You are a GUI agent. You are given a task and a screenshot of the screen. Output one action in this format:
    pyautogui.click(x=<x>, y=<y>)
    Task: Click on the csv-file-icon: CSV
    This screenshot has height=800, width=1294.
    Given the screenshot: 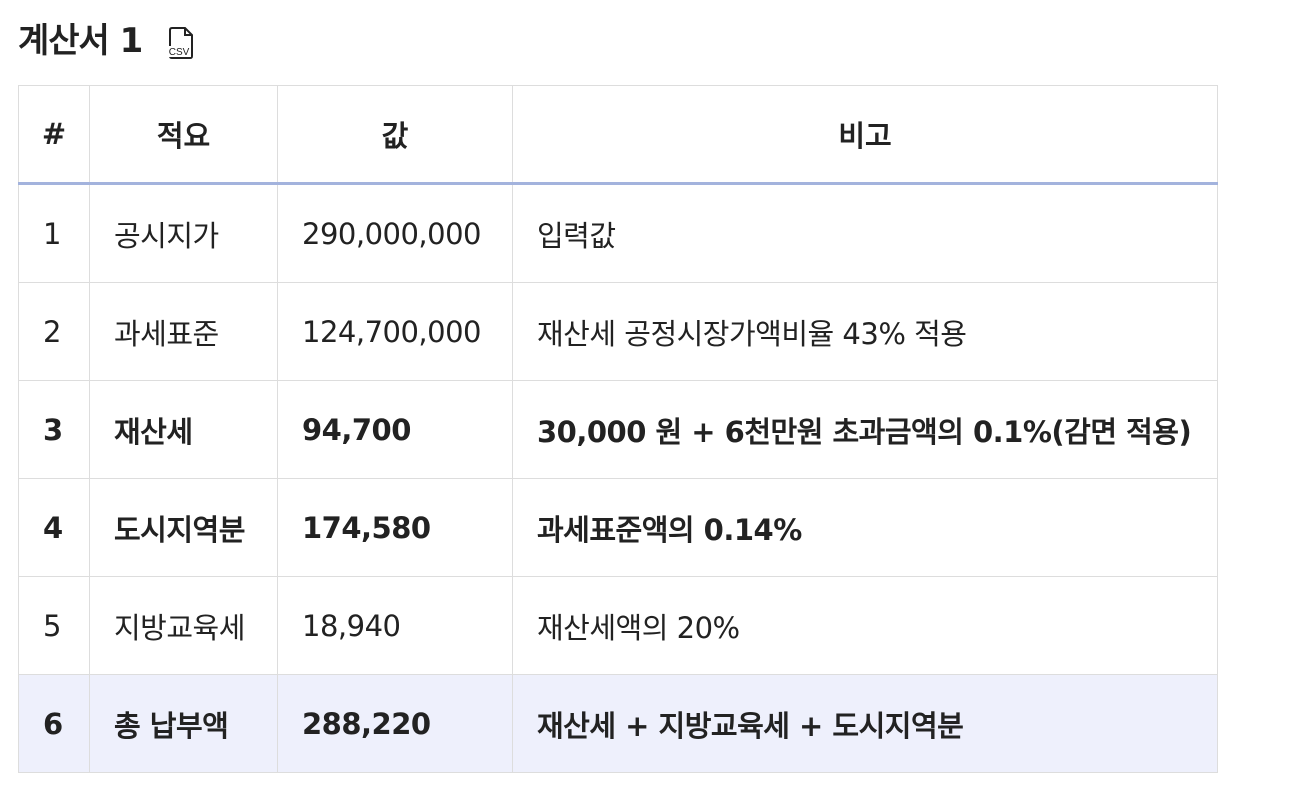 What is the action you would take?
    pyautogui.click(x=180, y=43)
    